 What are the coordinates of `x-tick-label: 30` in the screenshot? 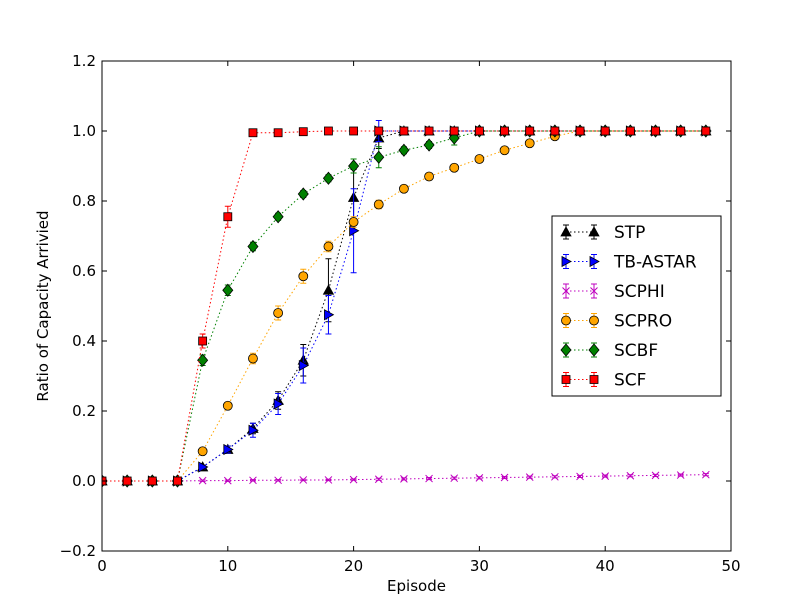 It's located at (479, 566).